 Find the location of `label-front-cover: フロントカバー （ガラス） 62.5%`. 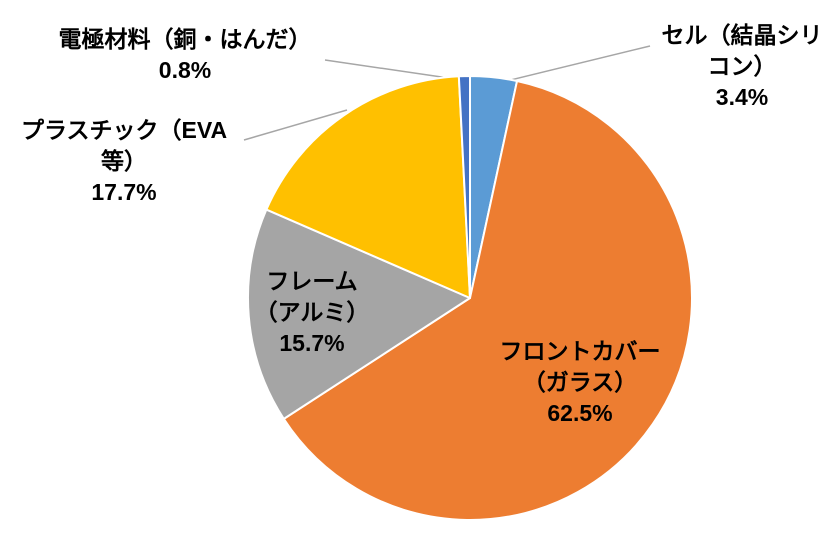

label-front-cover: フロントカバー （ガラス） 62.5% is located at coordinates (580, 382).